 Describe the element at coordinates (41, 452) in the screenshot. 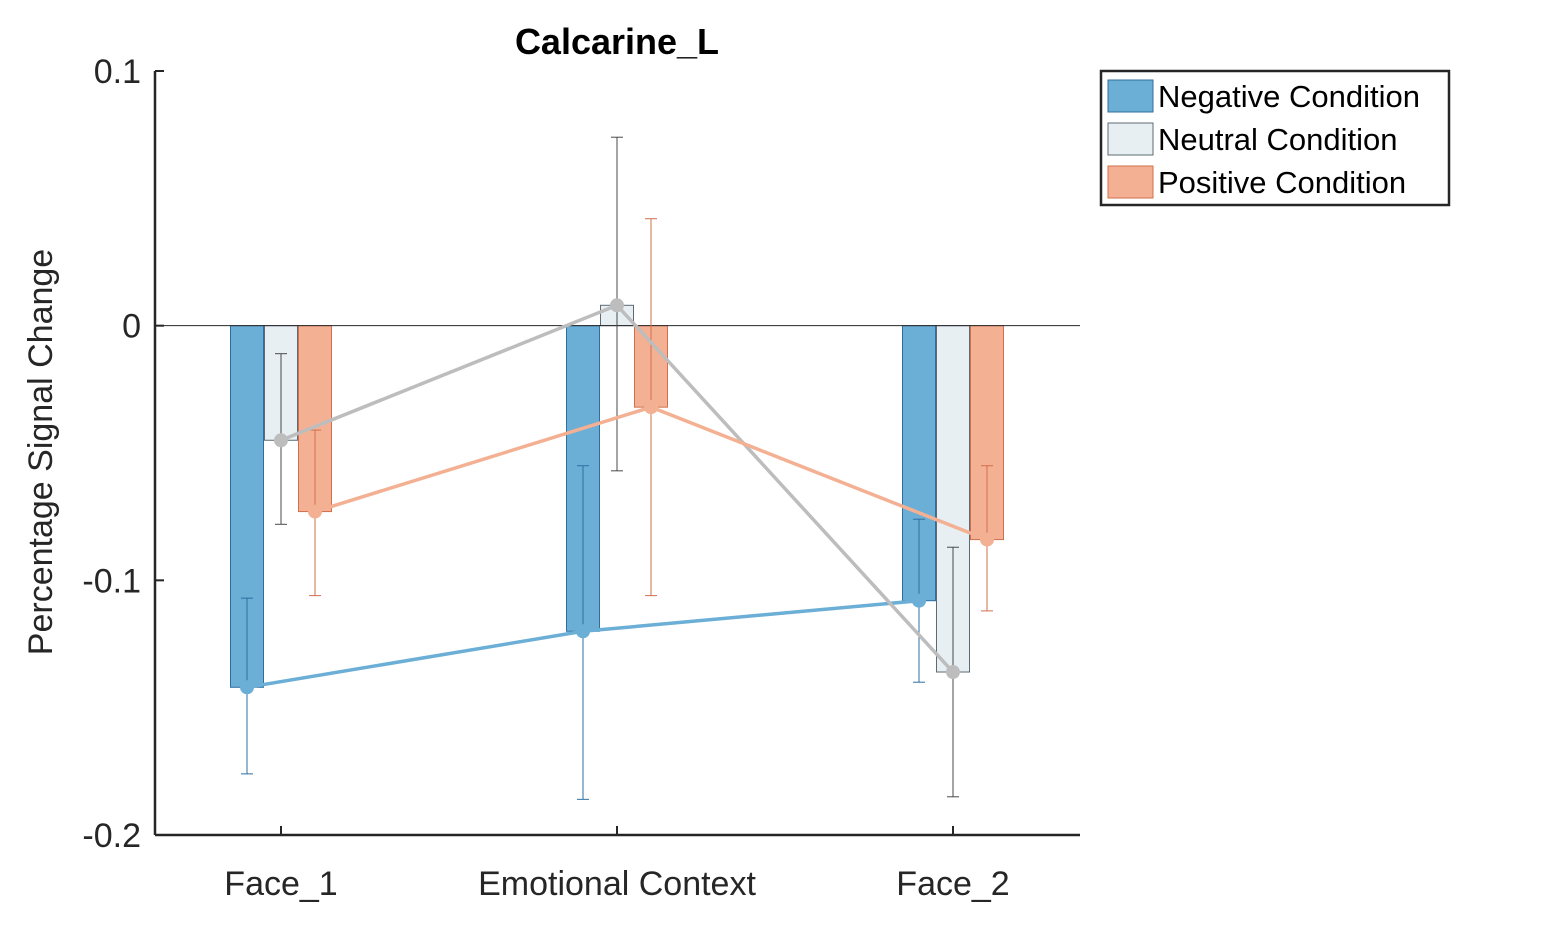

I see `y-axis-label: Percentage Signal Change` at that location.